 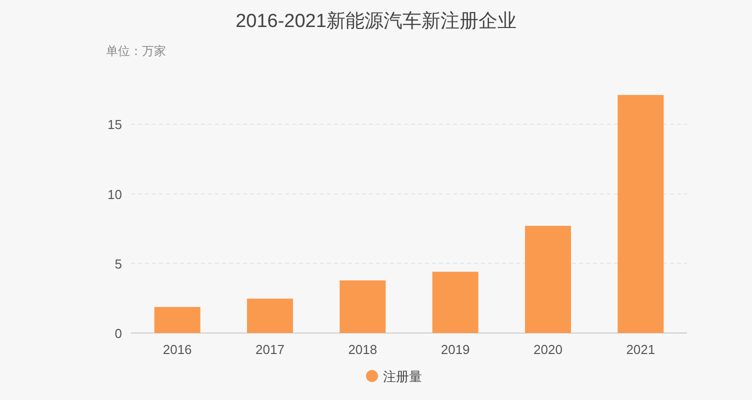 What do you see at coordinates (455, 349) in the screenshot?
I see `x-tick-label: 2019` at bounding box center [455, 349].